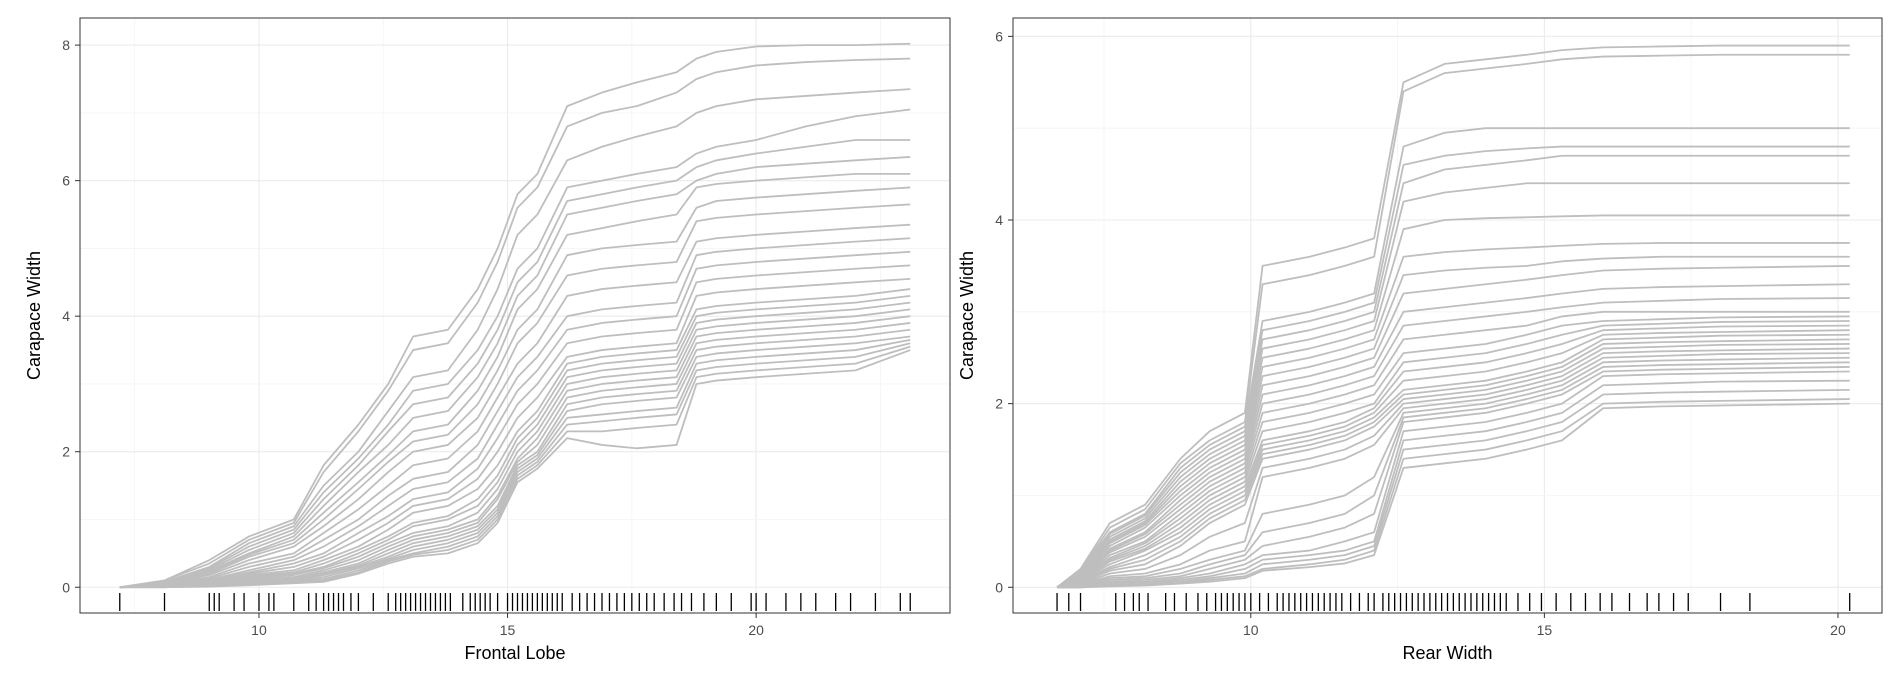  Describe the element at coordinates (514, 653) in the screenshot. I see `x-axis-title: Frontal Lobe` at that location.